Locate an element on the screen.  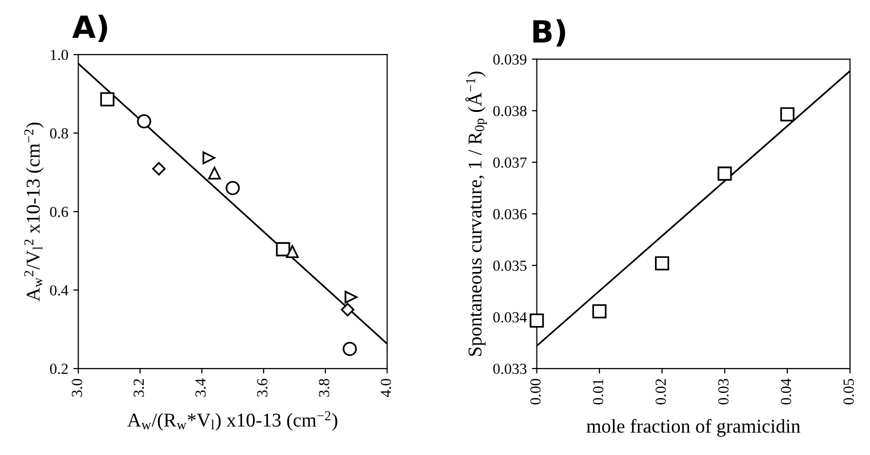
x-tick-label: 4.0 is located at coordinates (386, 388).